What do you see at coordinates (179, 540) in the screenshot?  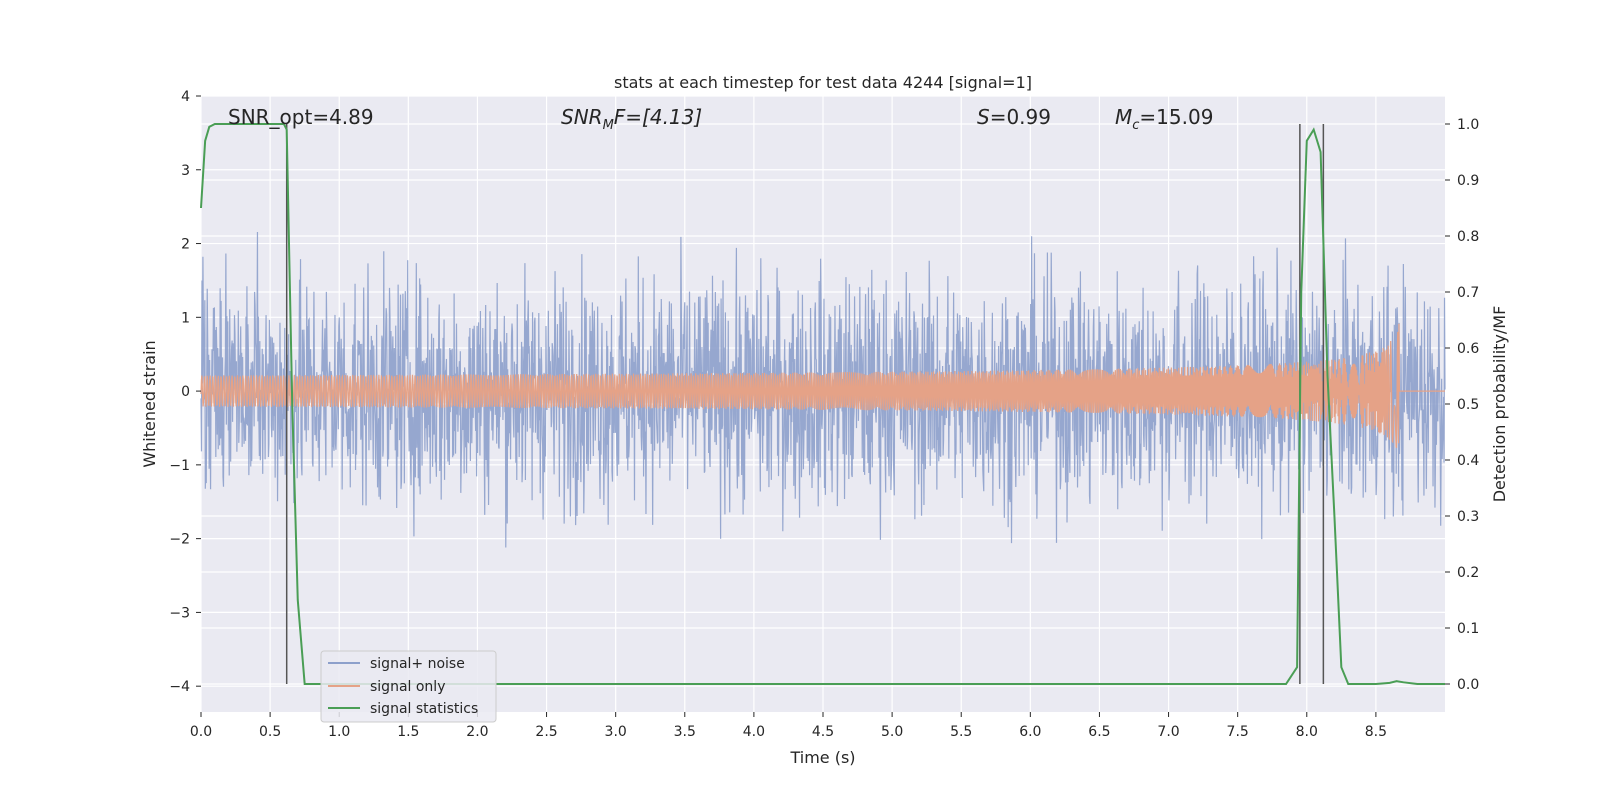 I see `y-tick-label-6: −2` at bounding box center [179, 540].